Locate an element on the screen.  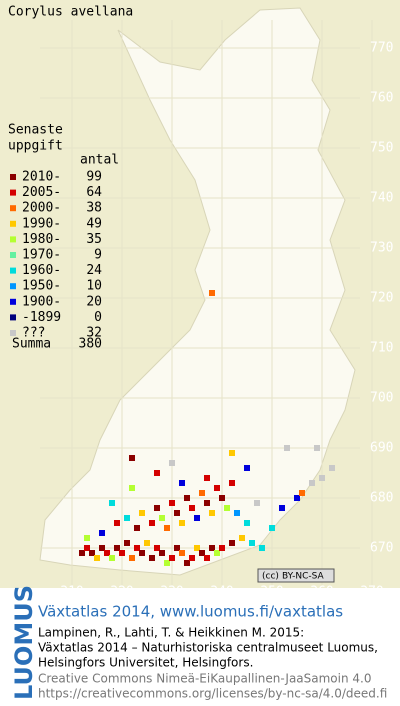
y-tick-label: 760 is located at coordinates (381, 98).